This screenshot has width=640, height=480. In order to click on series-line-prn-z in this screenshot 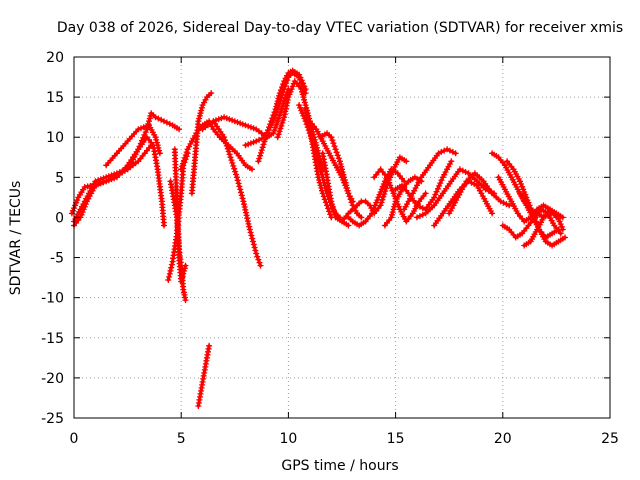, I will do `click(430, 179)`.